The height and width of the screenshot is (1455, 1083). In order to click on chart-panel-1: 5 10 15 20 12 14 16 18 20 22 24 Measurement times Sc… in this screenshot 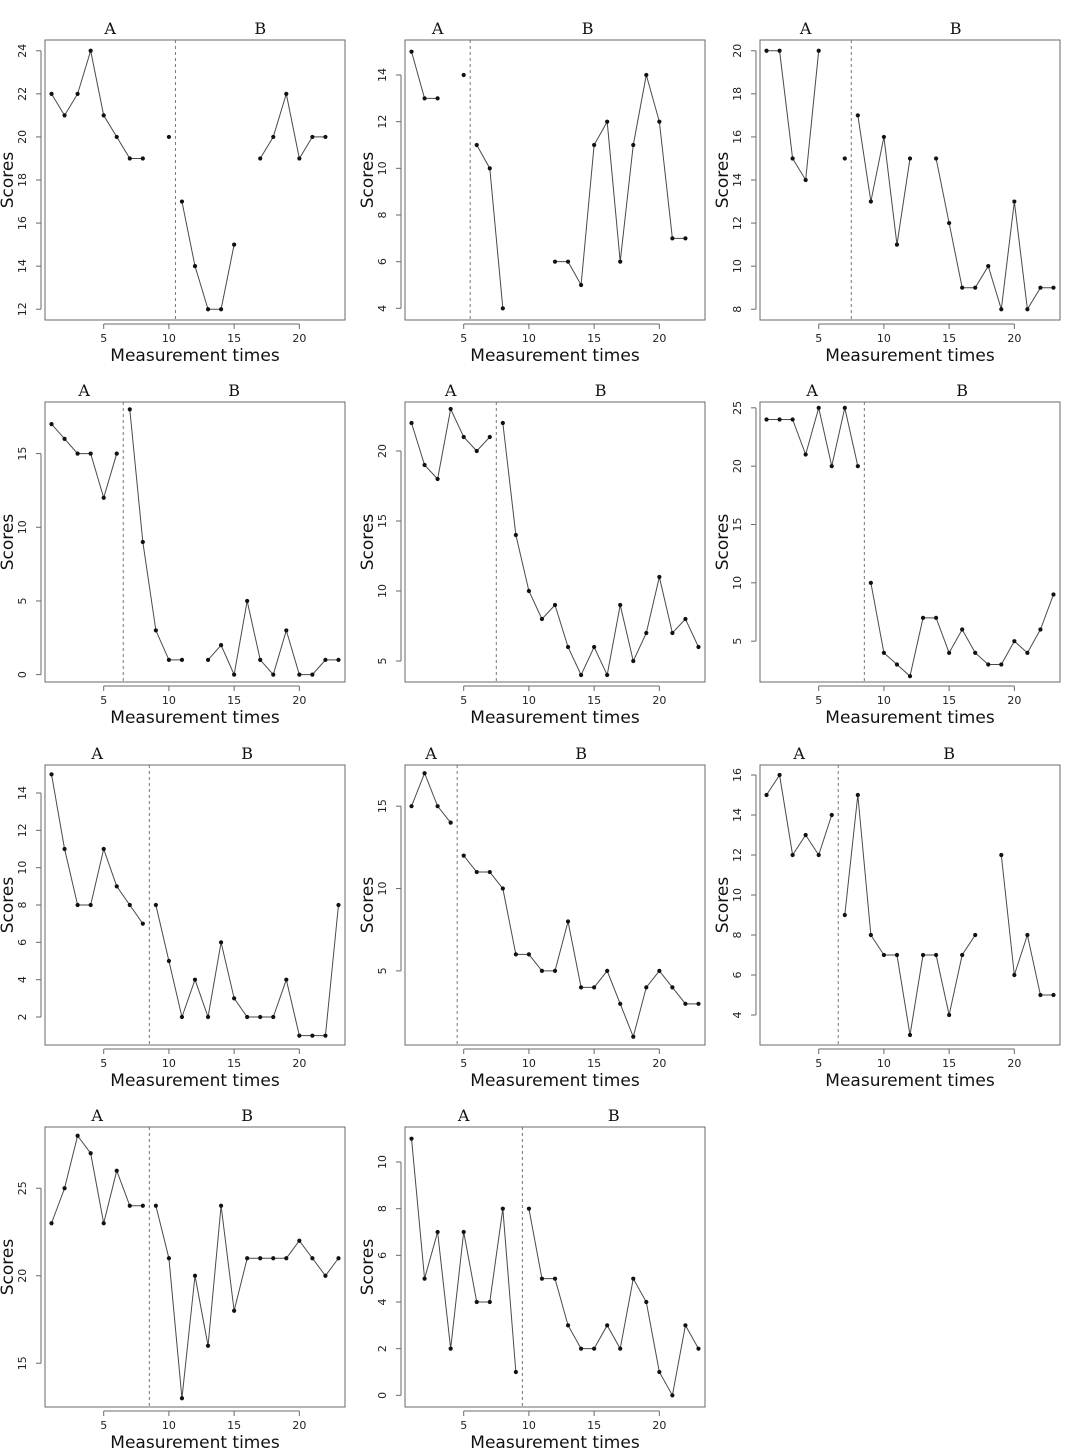, I will do `click(173, 192)`.